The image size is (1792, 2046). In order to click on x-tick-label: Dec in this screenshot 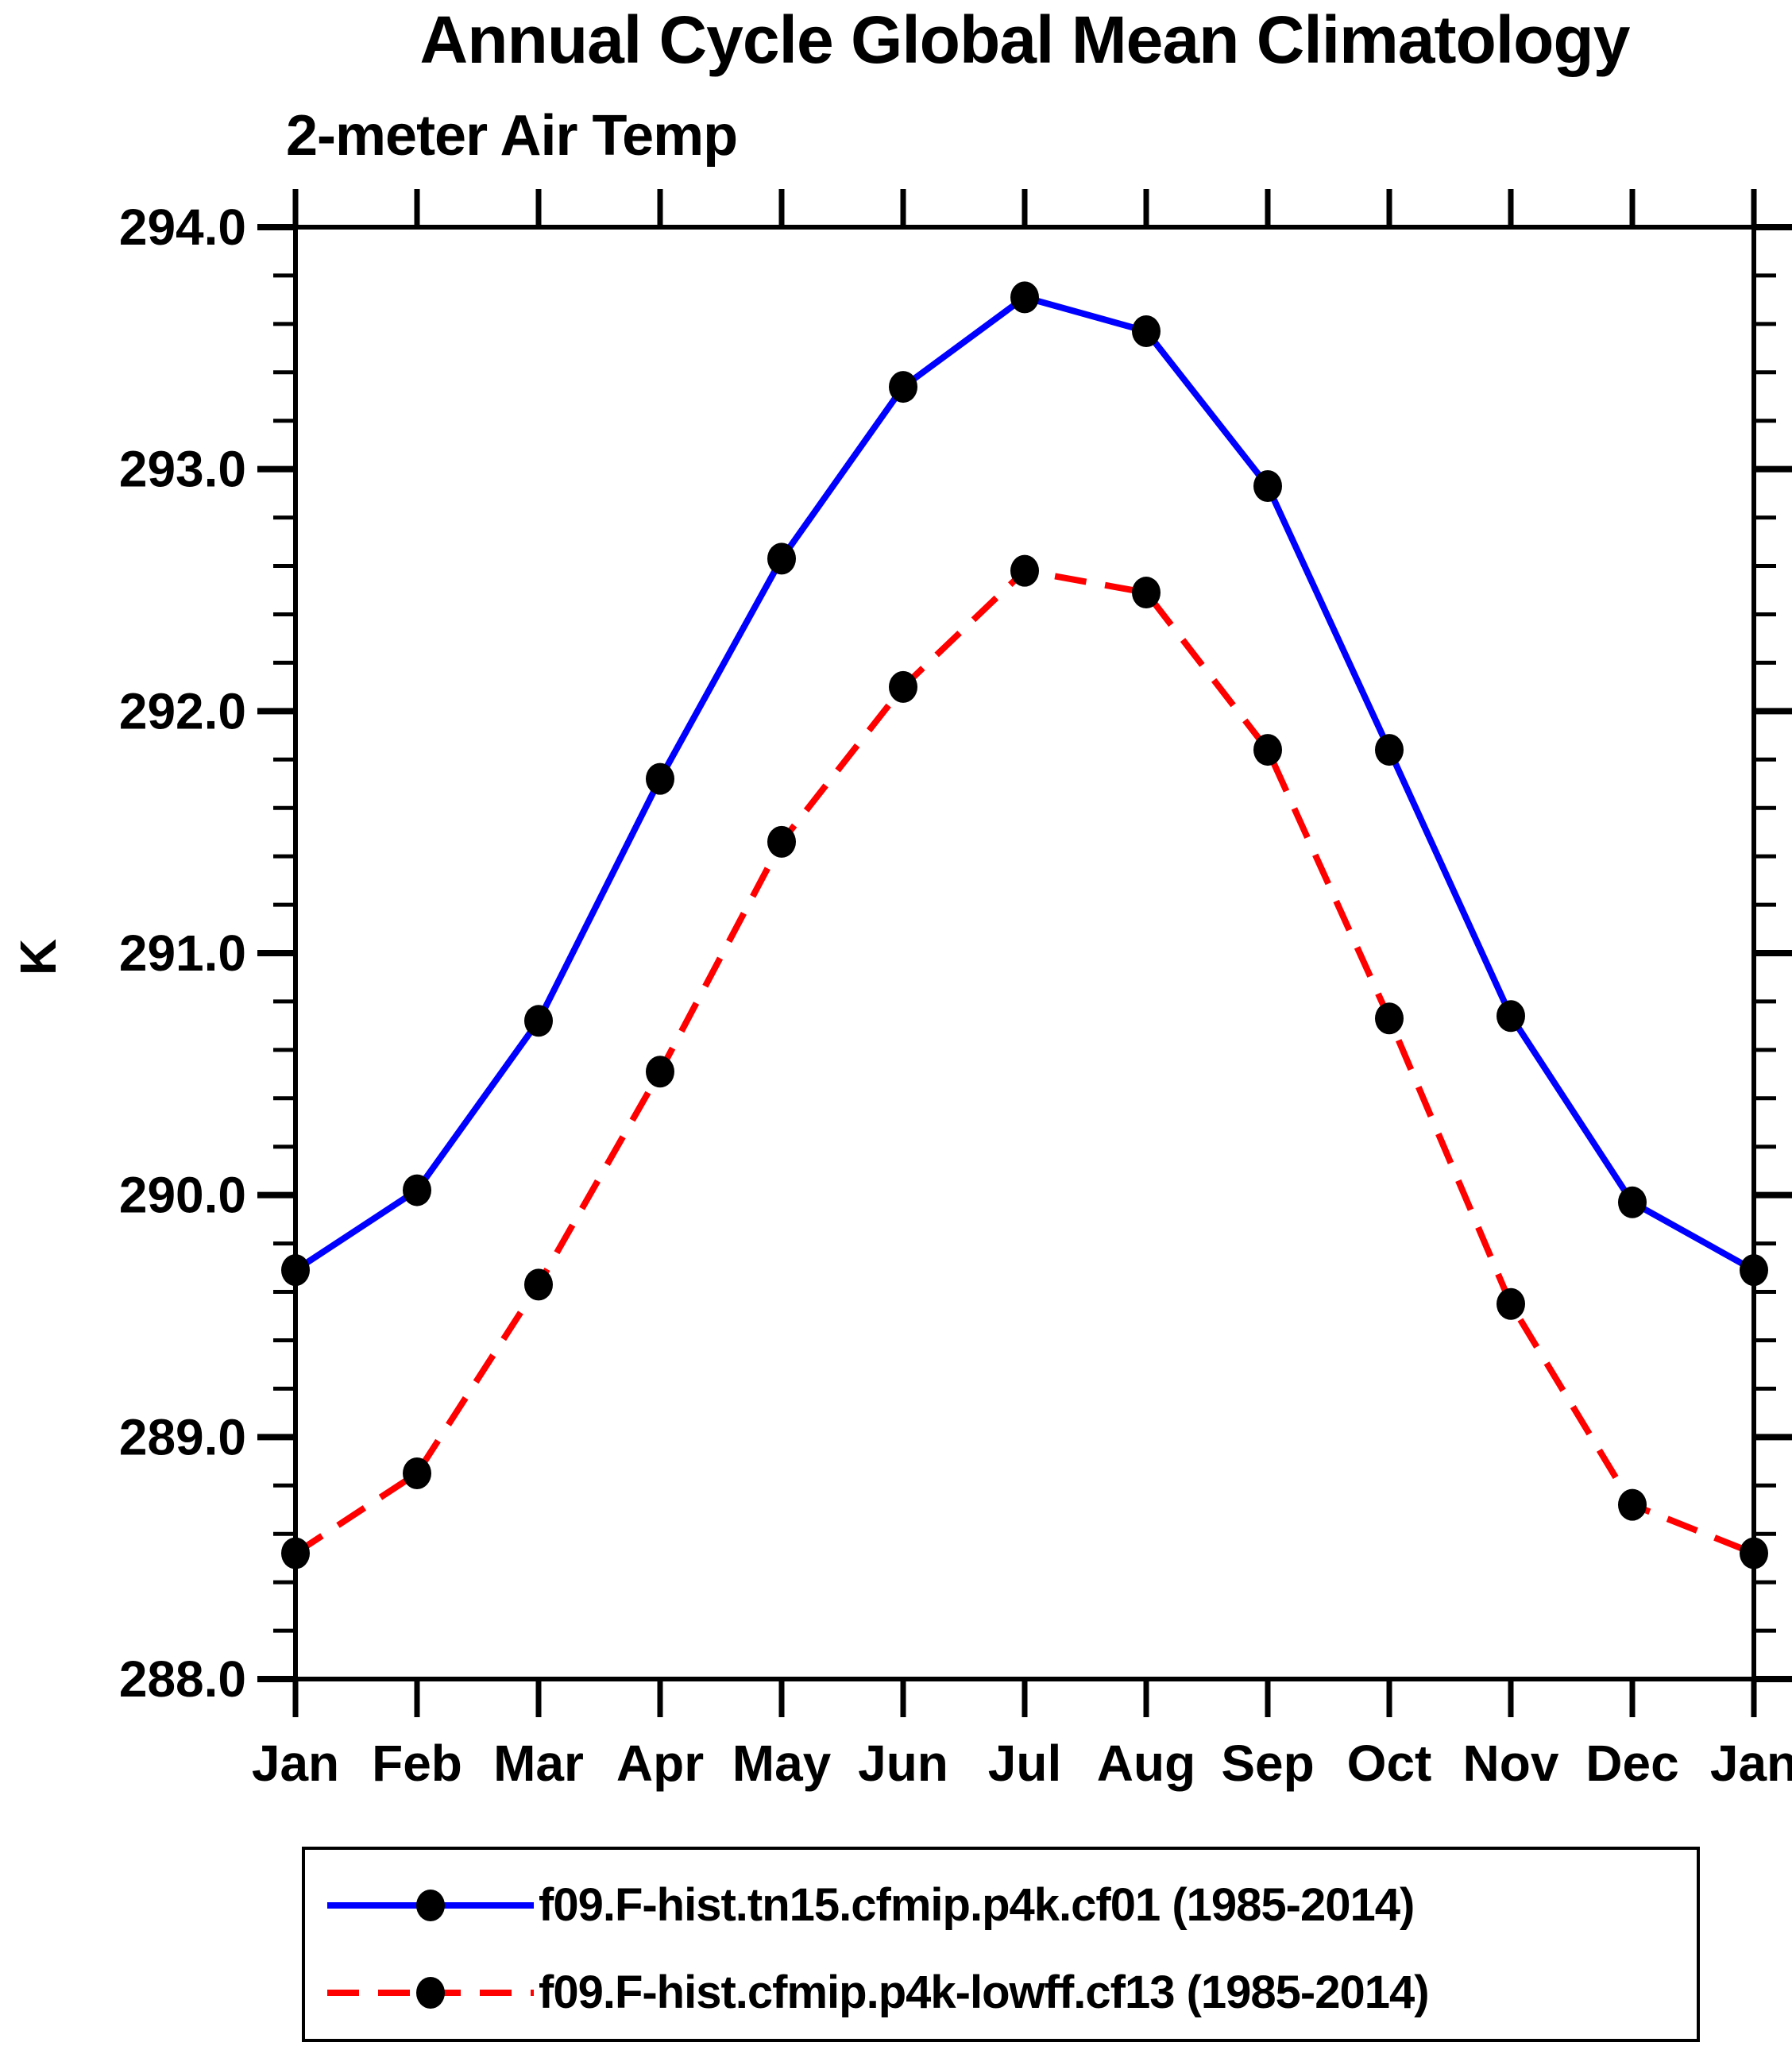, I will do `click(1631, 1763)`.